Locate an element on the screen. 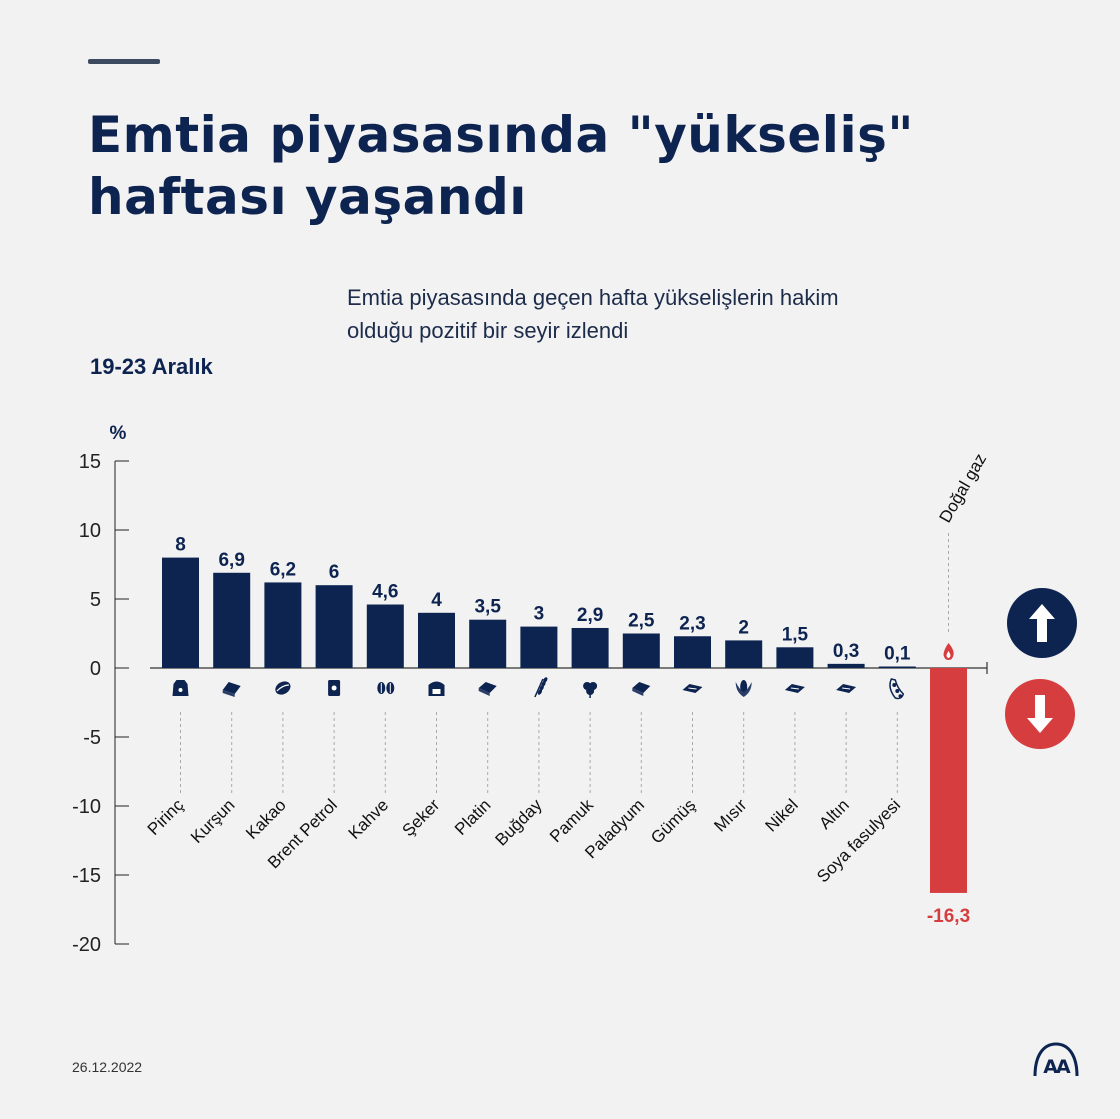  category-label-kursun: Kurşun is located at coordinates (213, 821).